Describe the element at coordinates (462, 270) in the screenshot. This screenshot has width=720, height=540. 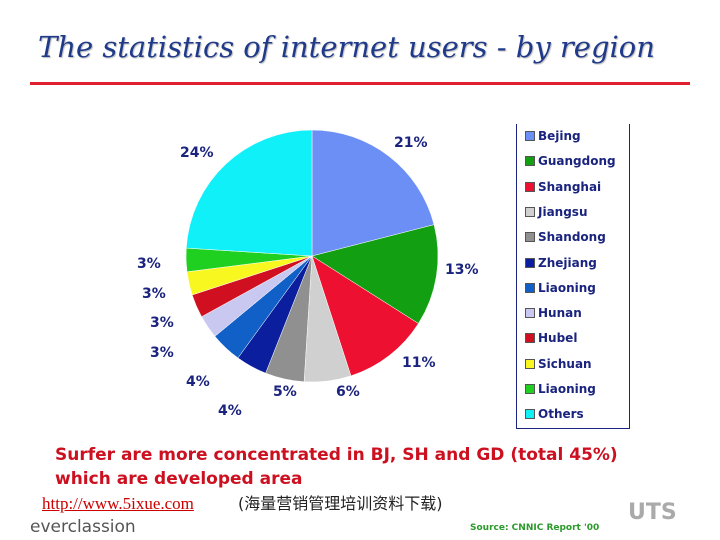
I see `data-label: 13%` at that location.